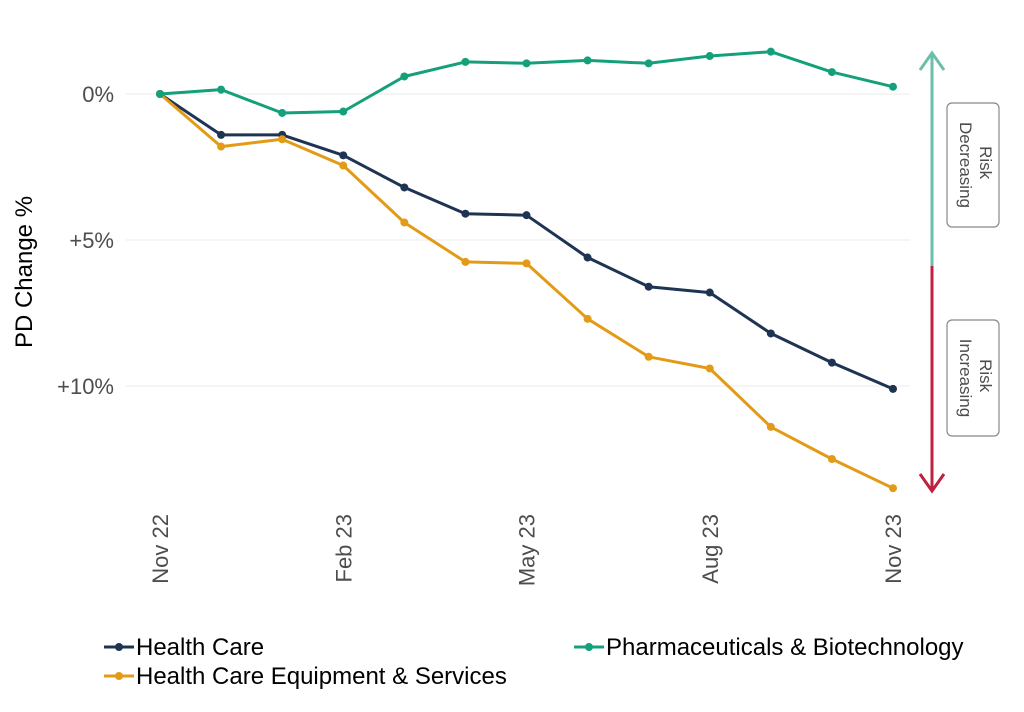  I want to click on legend-item-pharmaceuticals: Pharmaceuticals & Biotechnology, so click(769, 647).